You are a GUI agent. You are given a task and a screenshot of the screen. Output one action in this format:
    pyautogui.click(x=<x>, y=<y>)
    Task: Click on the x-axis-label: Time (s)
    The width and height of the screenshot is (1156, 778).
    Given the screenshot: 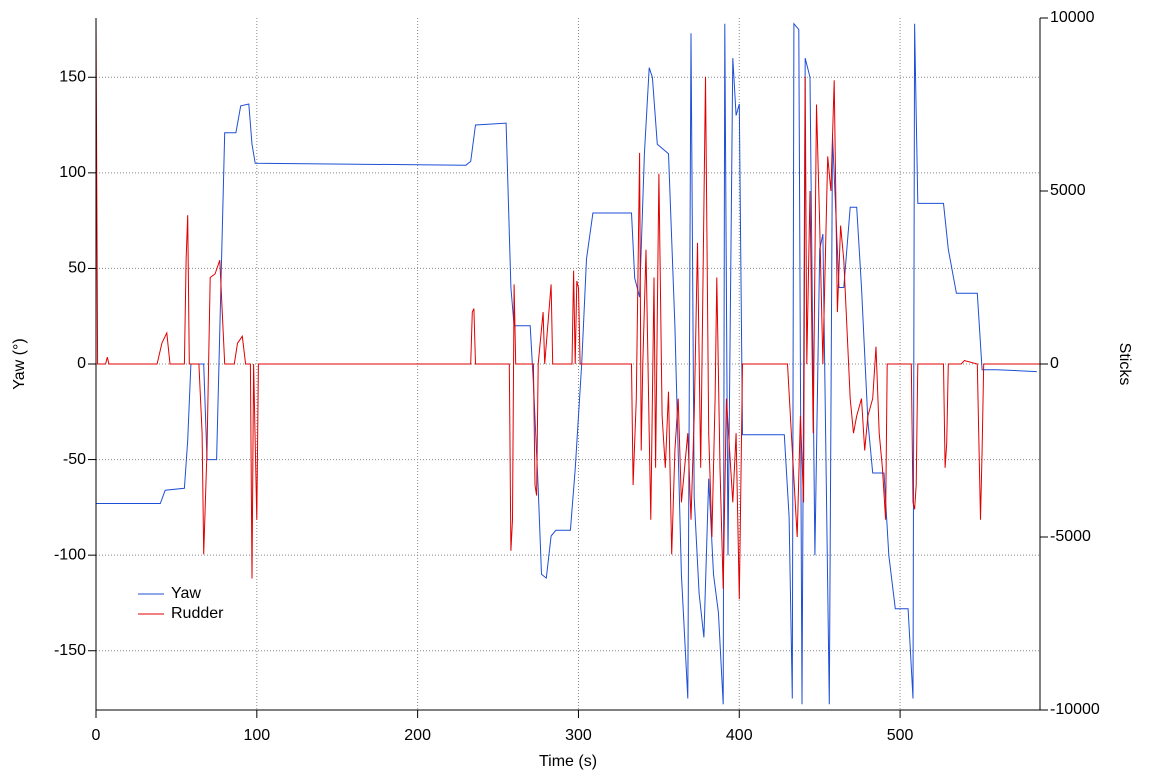 What is the action you would take?
    pyautogui.click(x=568, y=761)
    